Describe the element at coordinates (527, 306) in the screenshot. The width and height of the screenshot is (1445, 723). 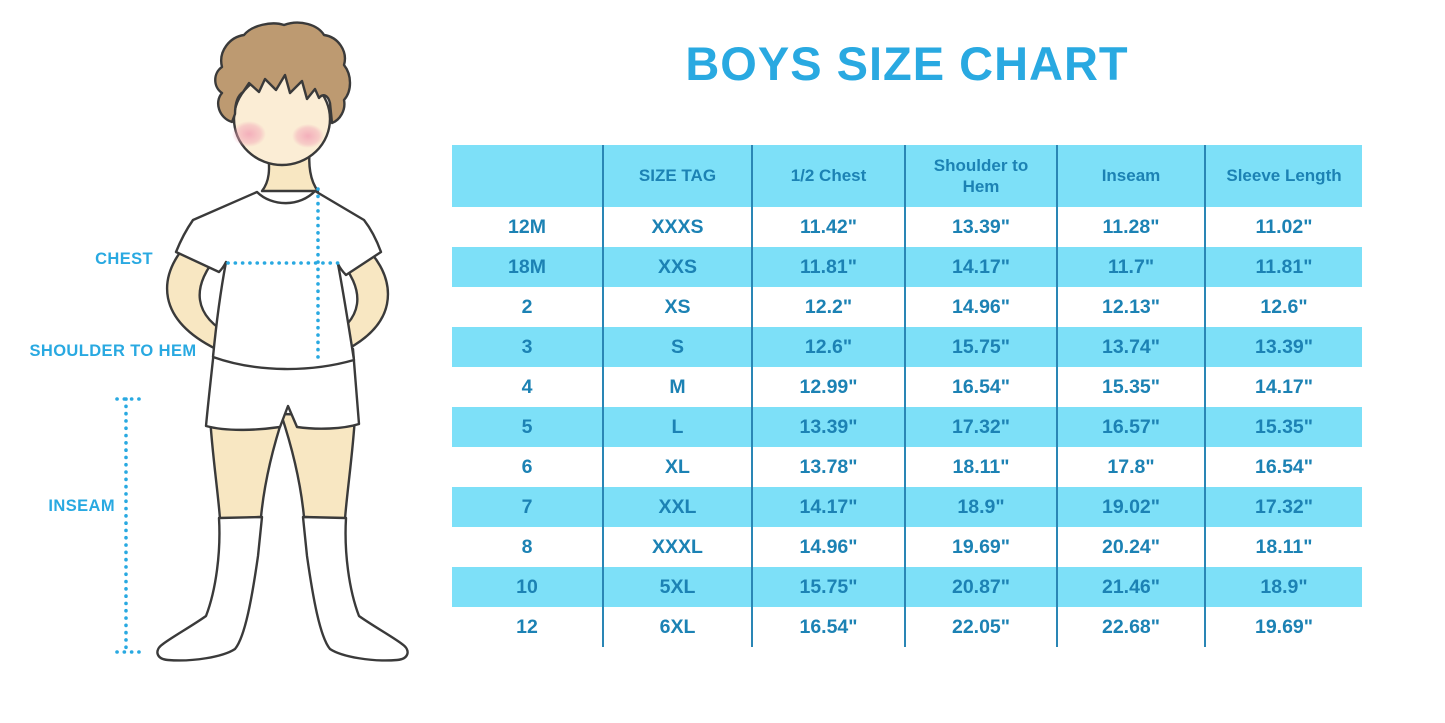
I see `size-cell: 2` at that location.